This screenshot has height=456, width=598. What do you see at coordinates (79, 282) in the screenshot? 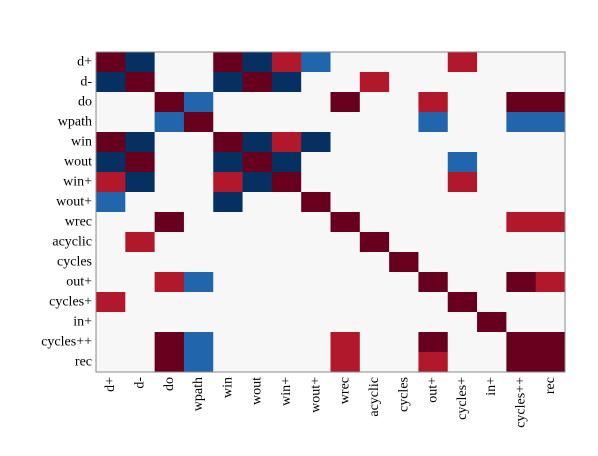
I see `row-label: out+` at bounding box center [79, 282].